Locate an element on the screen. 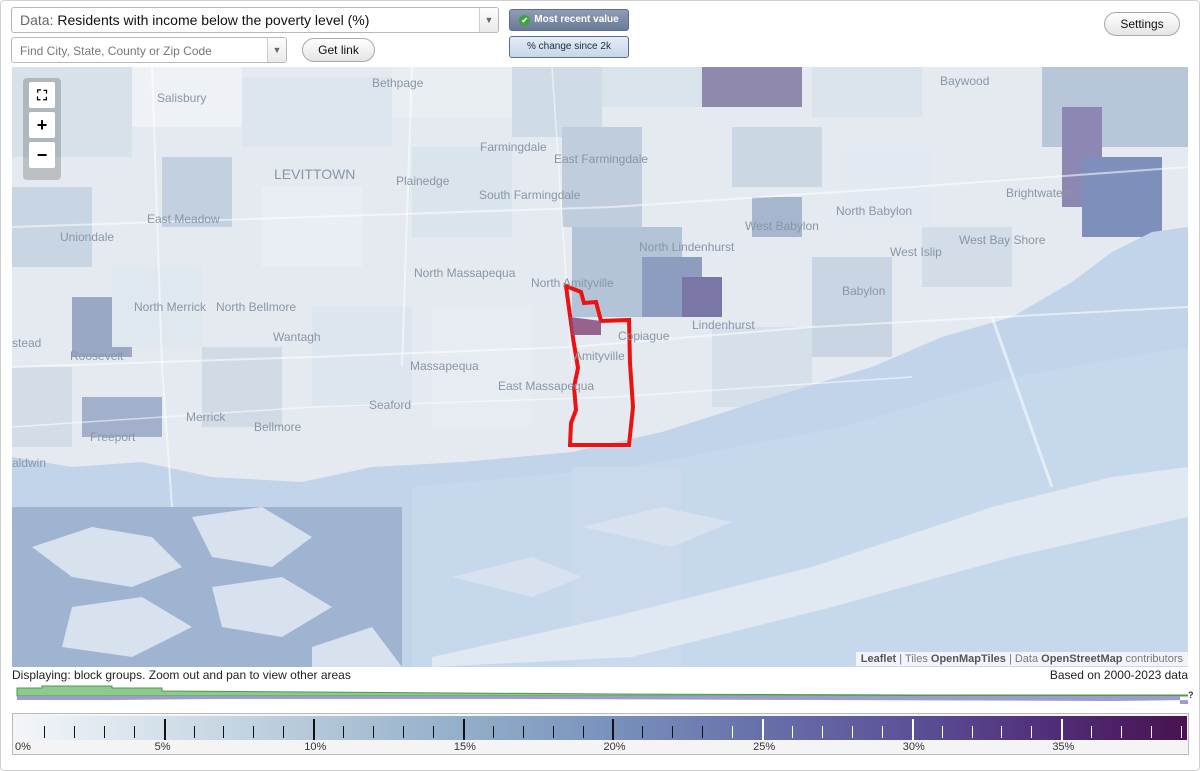  place-label: Farmingdale is located at coordinates (513, 147).